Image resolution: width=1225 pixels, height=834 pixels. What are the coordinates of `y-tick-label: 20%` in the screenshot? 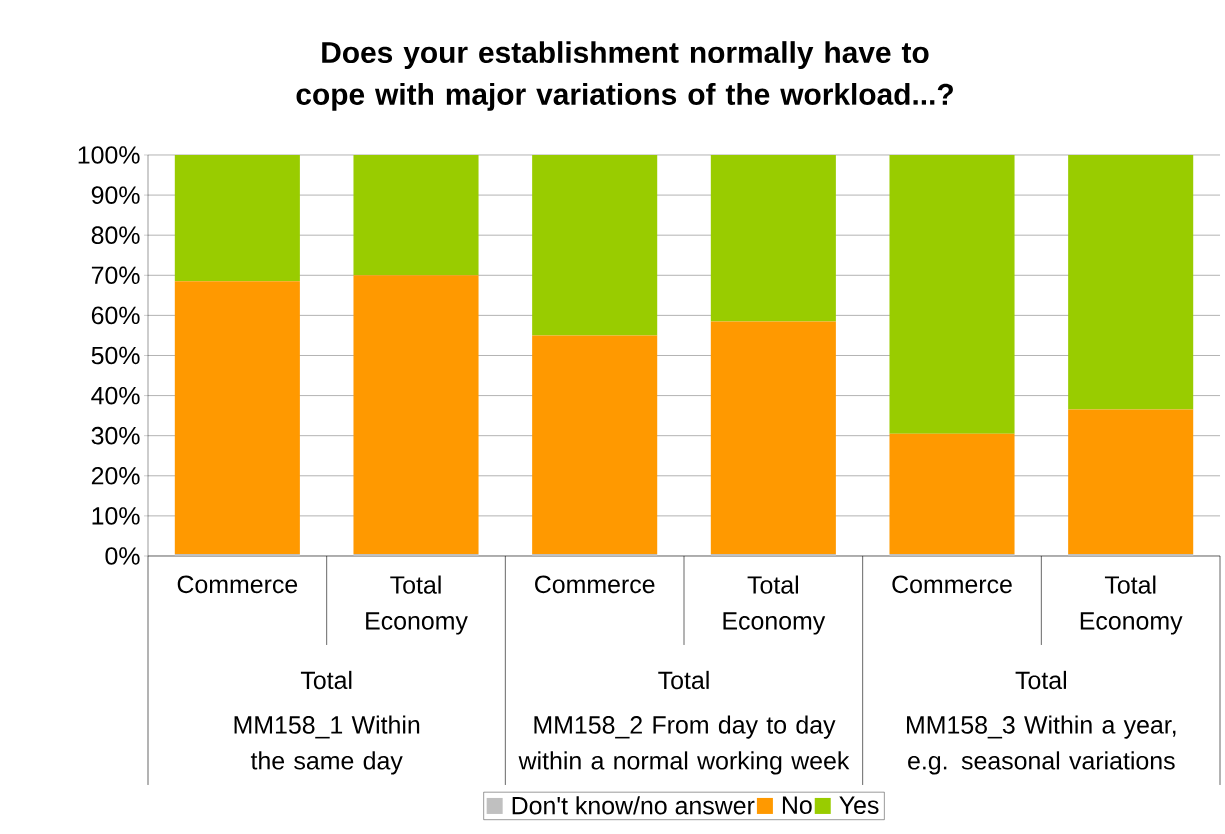 It's located at (115, 475).